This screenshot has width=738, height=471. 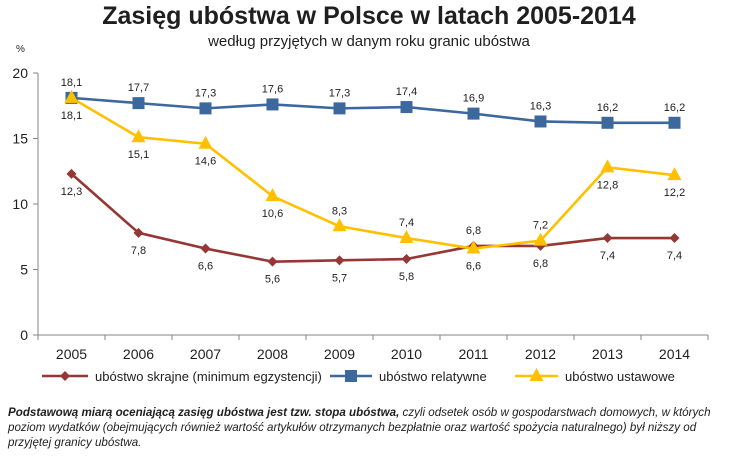 I want to click on x-tick-label: 2010, so click(x=406, y=354).